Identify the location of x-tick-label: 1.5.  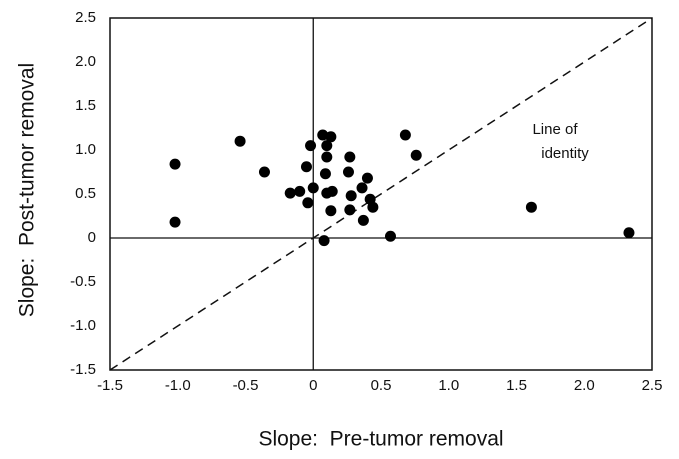
(516, 385).